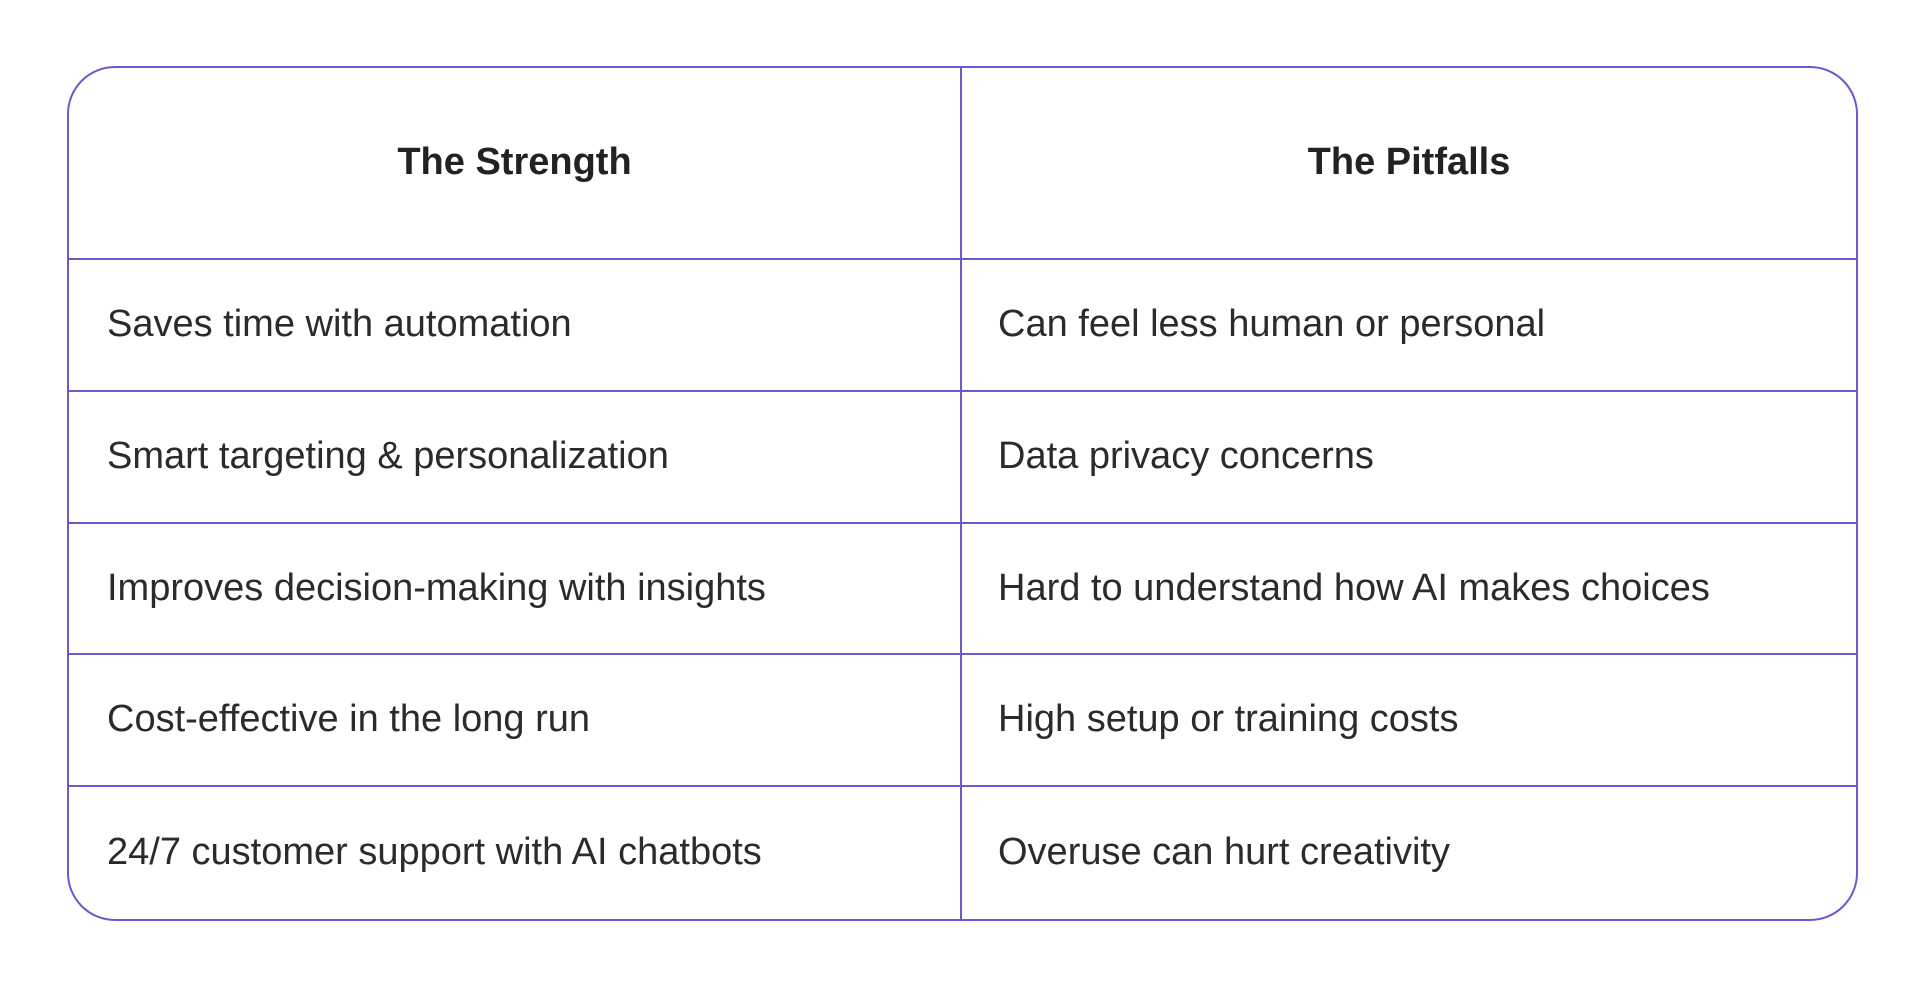 This screenshot has width=1920, height=1002. What do you see at coordinates (515, 721) in the screenshot?
I see `strength-cell: Cost-effective in the long run` at bounding box center [515, 721].